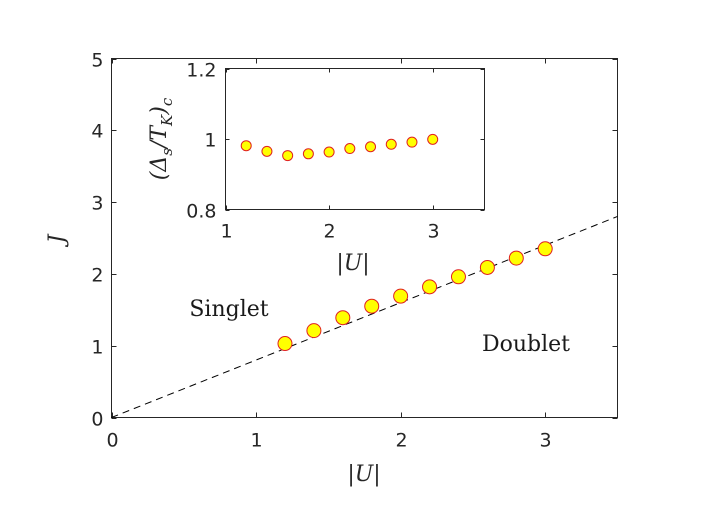  I want to click on y-tick-label: 0, so click(97, 420).